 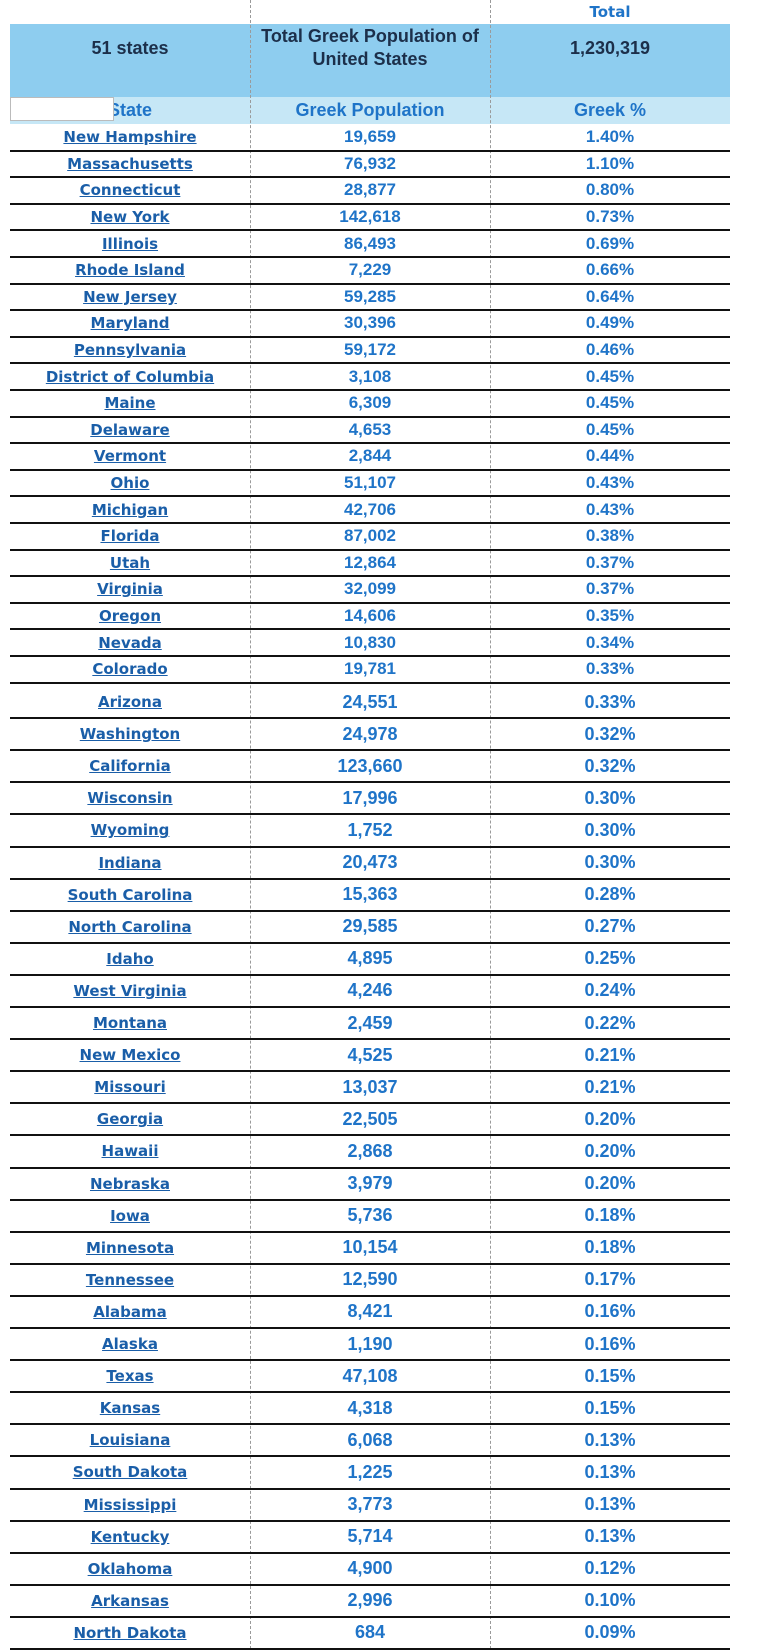 What do you see at coordinates (610, 926) in the screenshot?
I see `percent-cell: 0.27%` at bounding box center [610, 926].